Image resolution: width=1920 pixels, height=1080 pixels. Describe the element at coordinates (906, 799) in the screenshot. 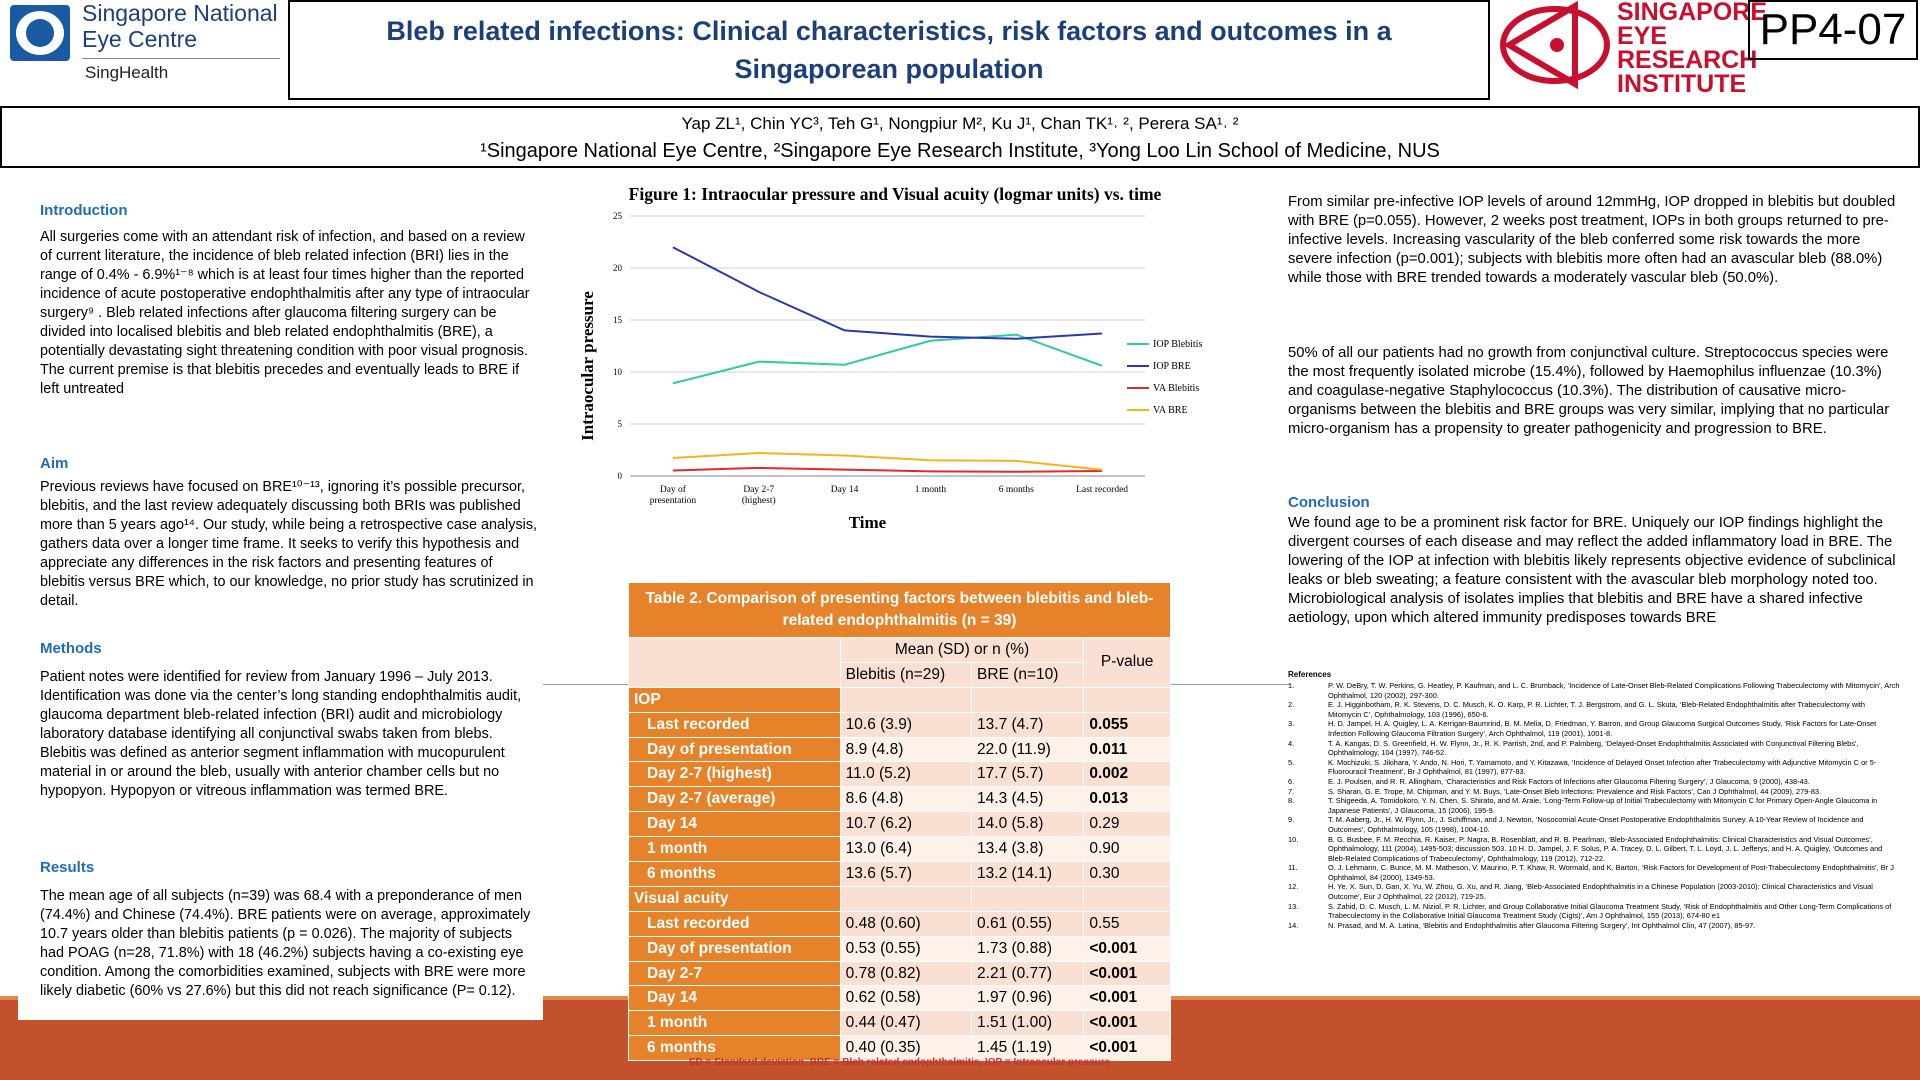

I see `blebitis-value: 8.6 (4.8)` at that location.